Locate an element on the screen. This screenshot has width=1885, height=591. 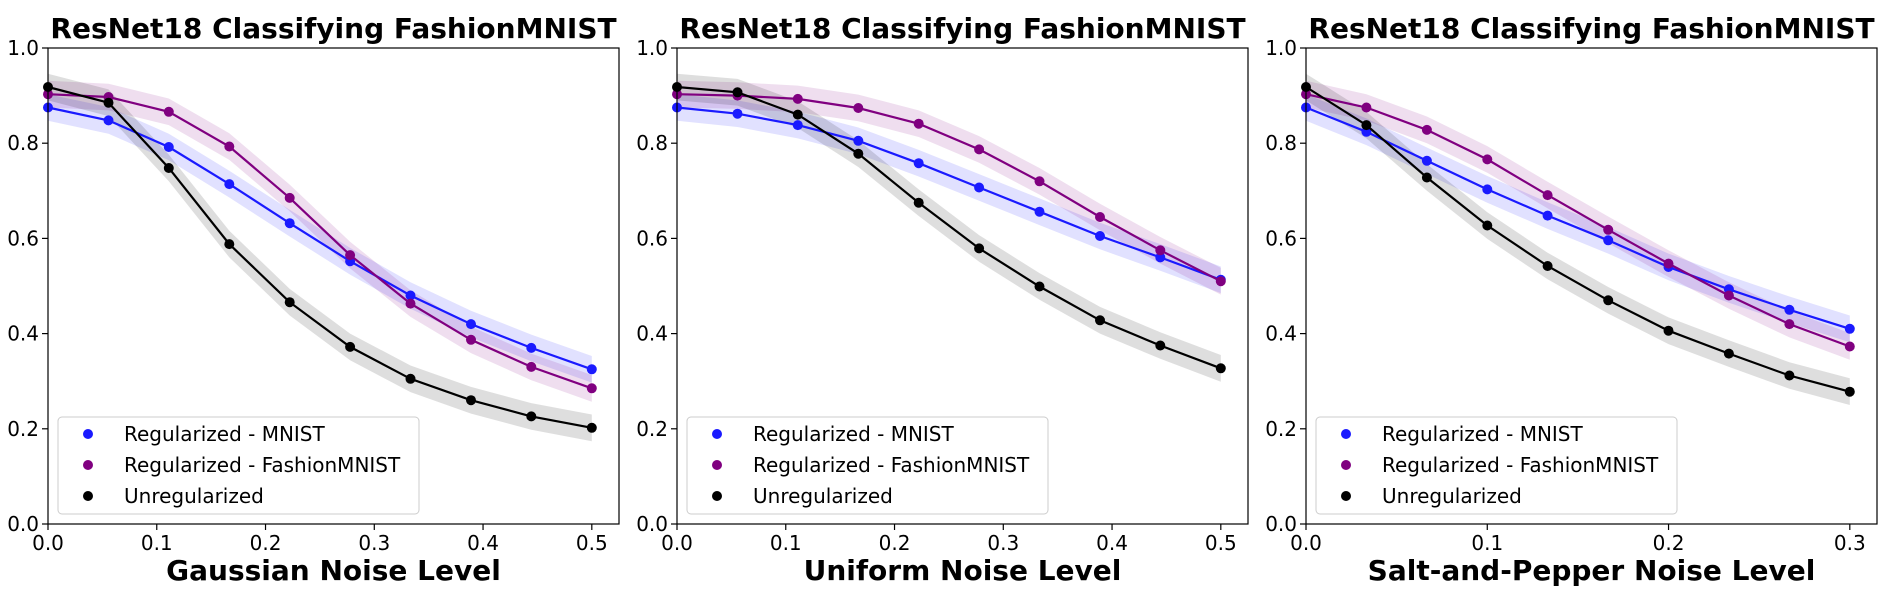
x-tick-label: 0.2 is located at coordinates (266, 543).